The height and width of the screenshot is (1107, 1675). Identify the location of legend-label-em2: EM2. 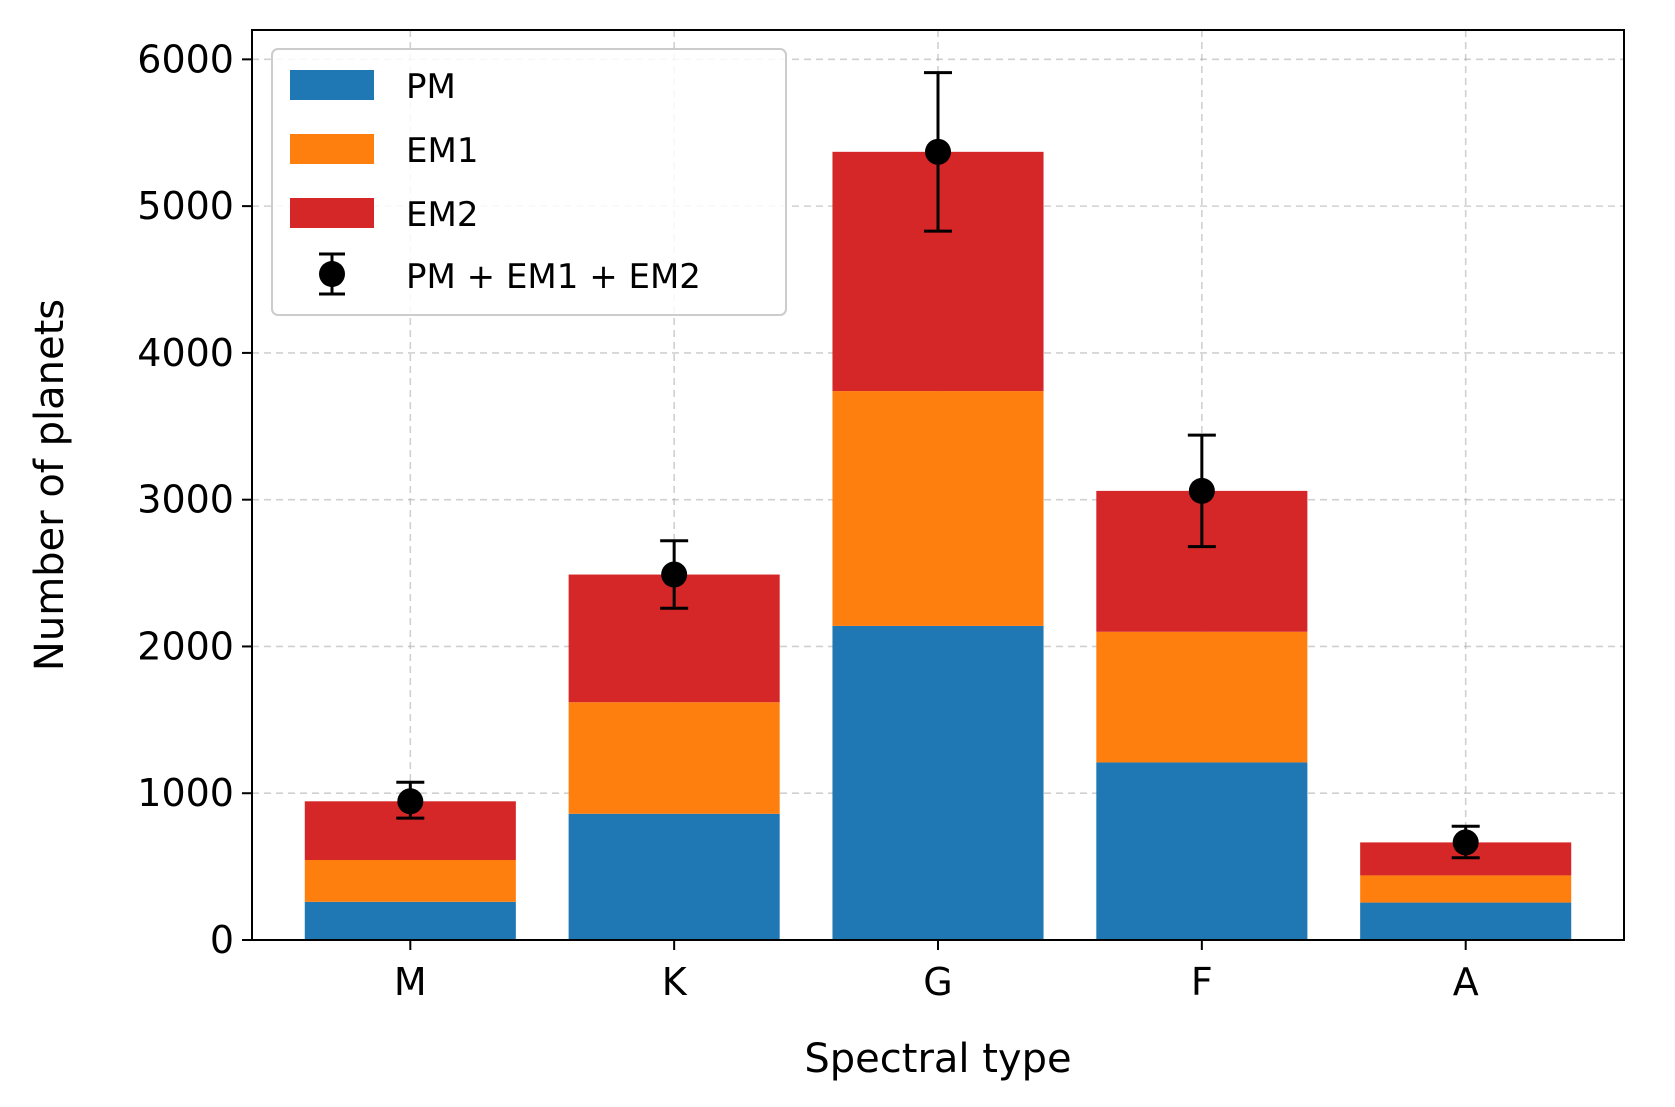
(442, 215).